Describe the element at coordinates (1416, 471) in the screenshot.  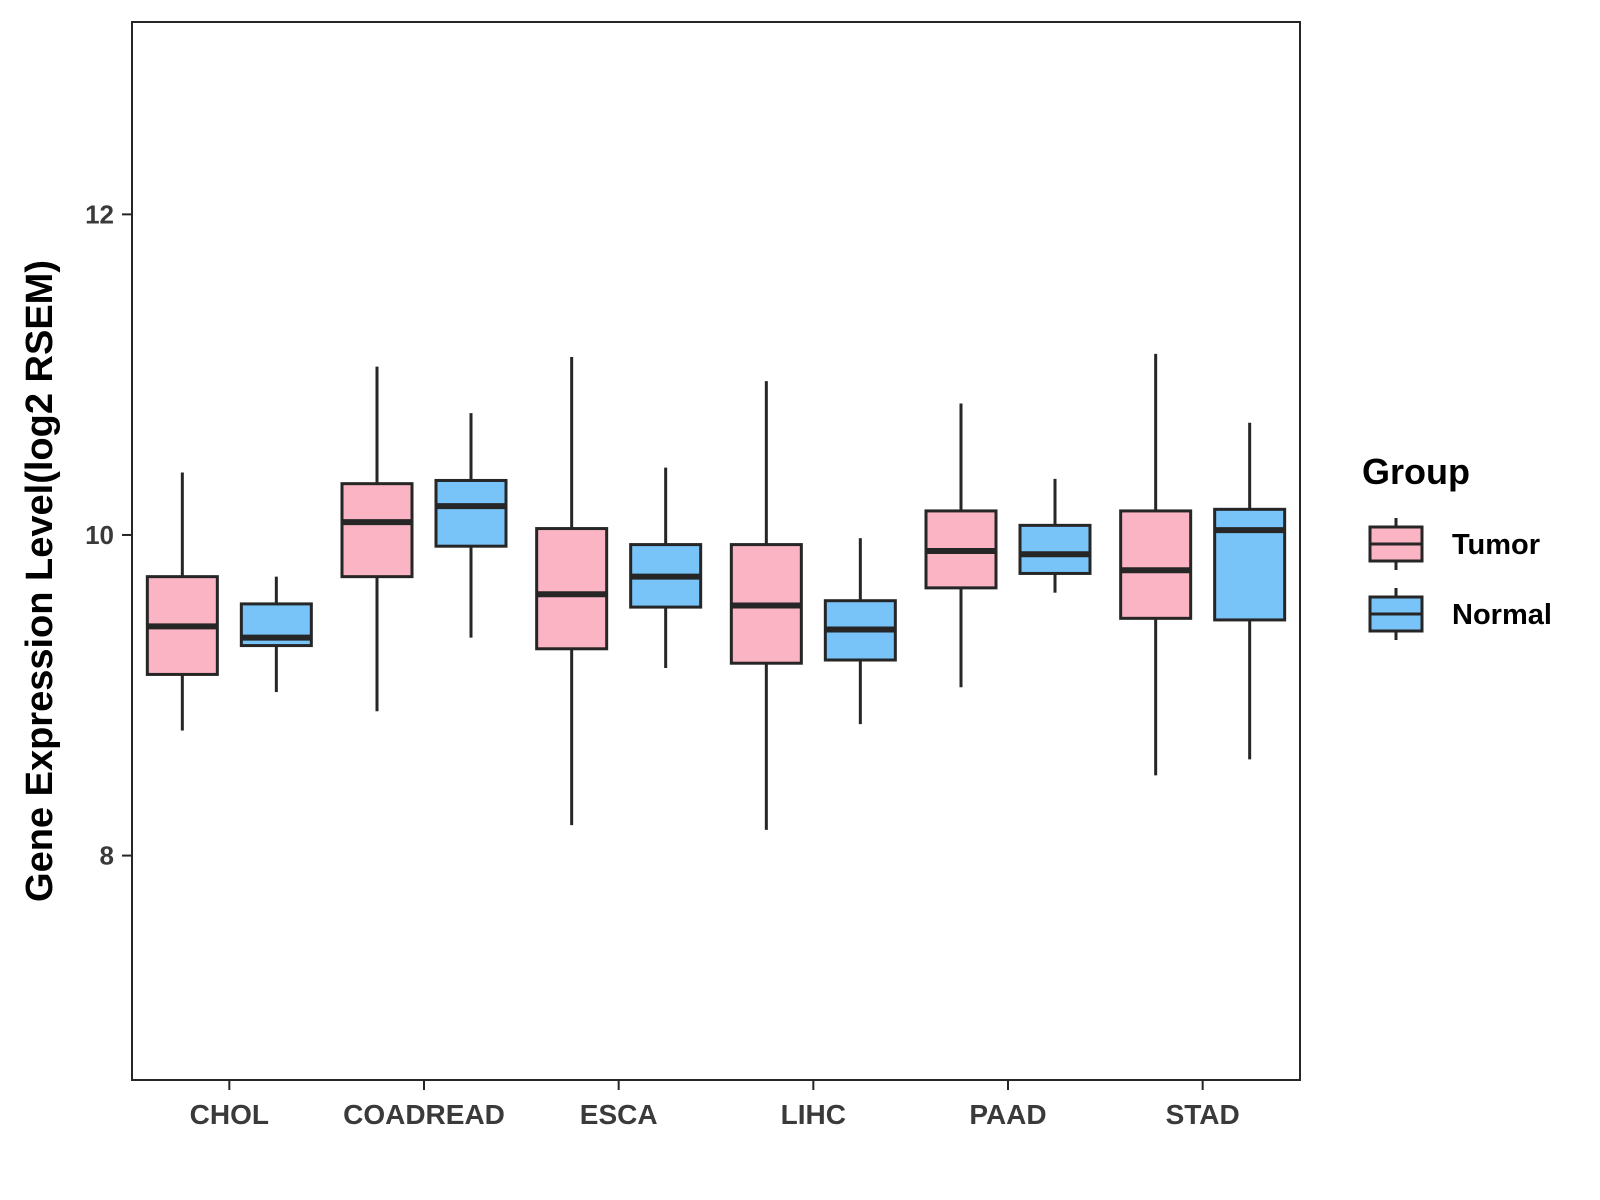
I see `legend-title: Group` at that location.